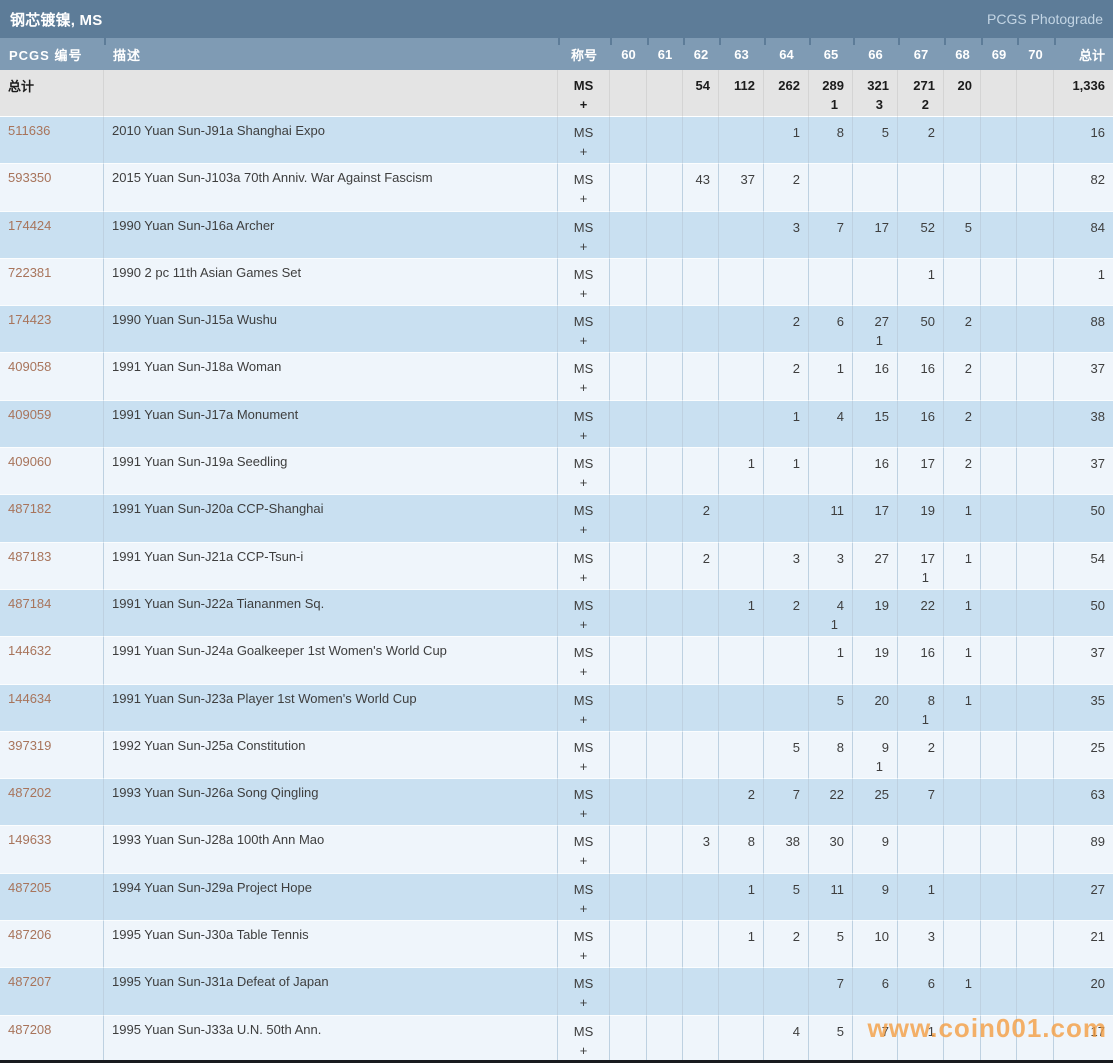 The width and height of the screenshot is (1113, 1063). What do you see at coordinates (786, 1037) in the screenshot?
I see `row-grade-64-cell: 4` at bounding box center [786, 1037].